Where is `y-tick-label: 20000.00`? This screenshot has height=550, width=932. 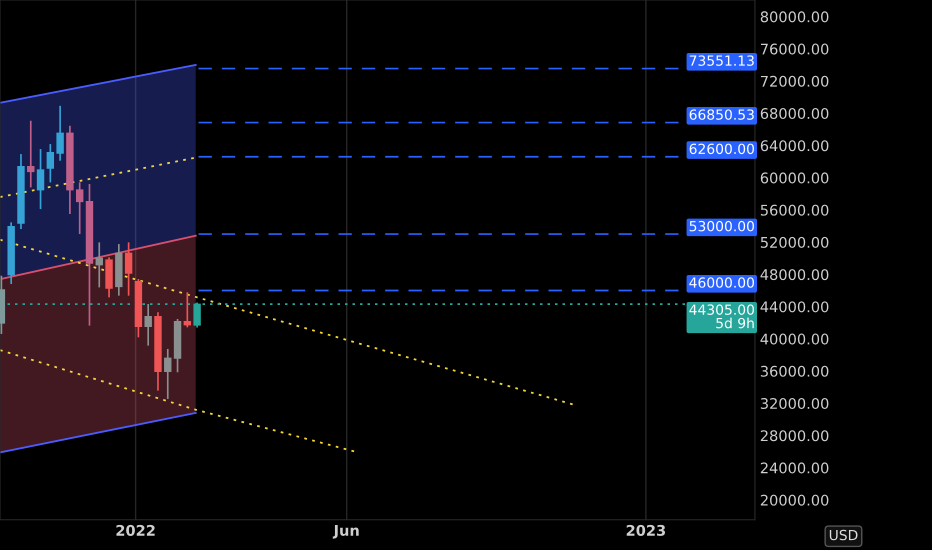
y-tick-label: 20000.00 is located at coordinates (794, 500).